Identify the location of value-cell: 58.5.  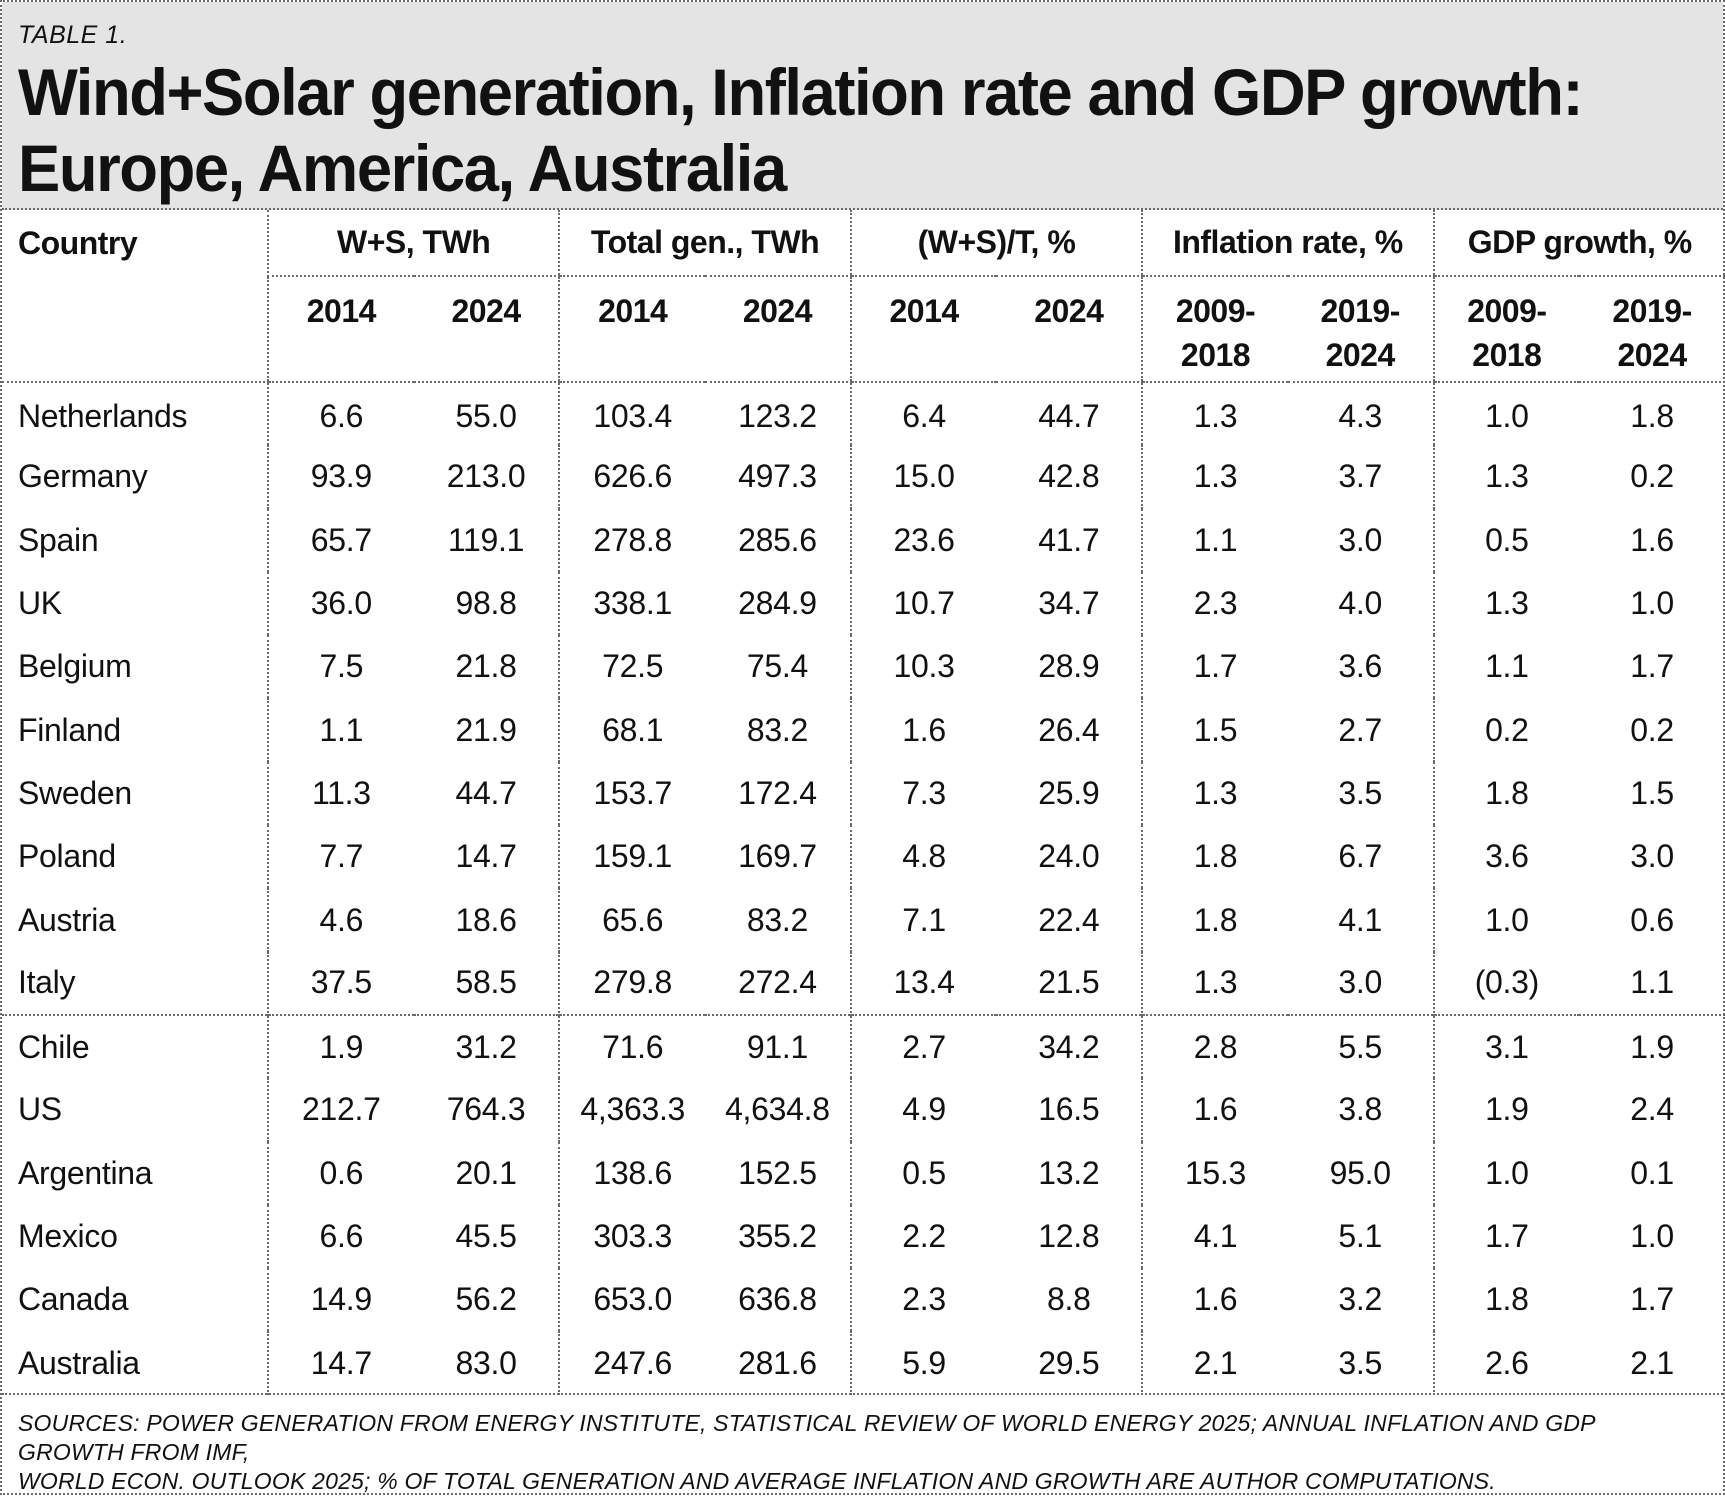
(486, 982).